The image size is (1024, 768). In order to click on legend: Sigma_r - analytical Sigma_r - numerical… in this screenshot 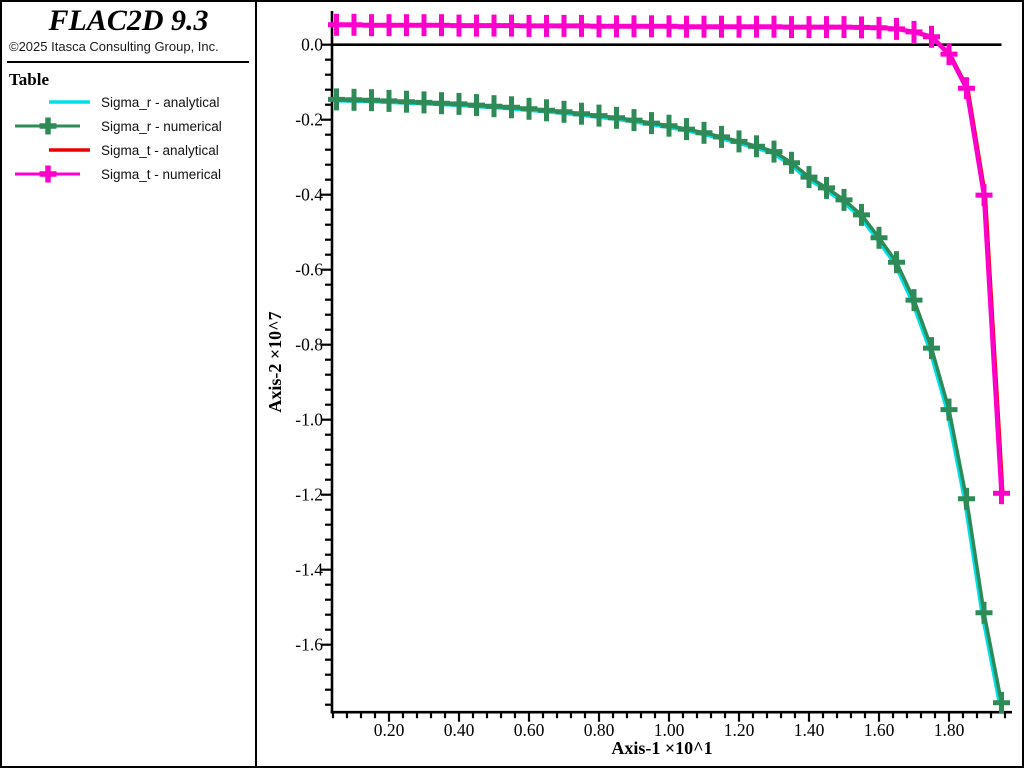, I will do `click(132, 138)`.